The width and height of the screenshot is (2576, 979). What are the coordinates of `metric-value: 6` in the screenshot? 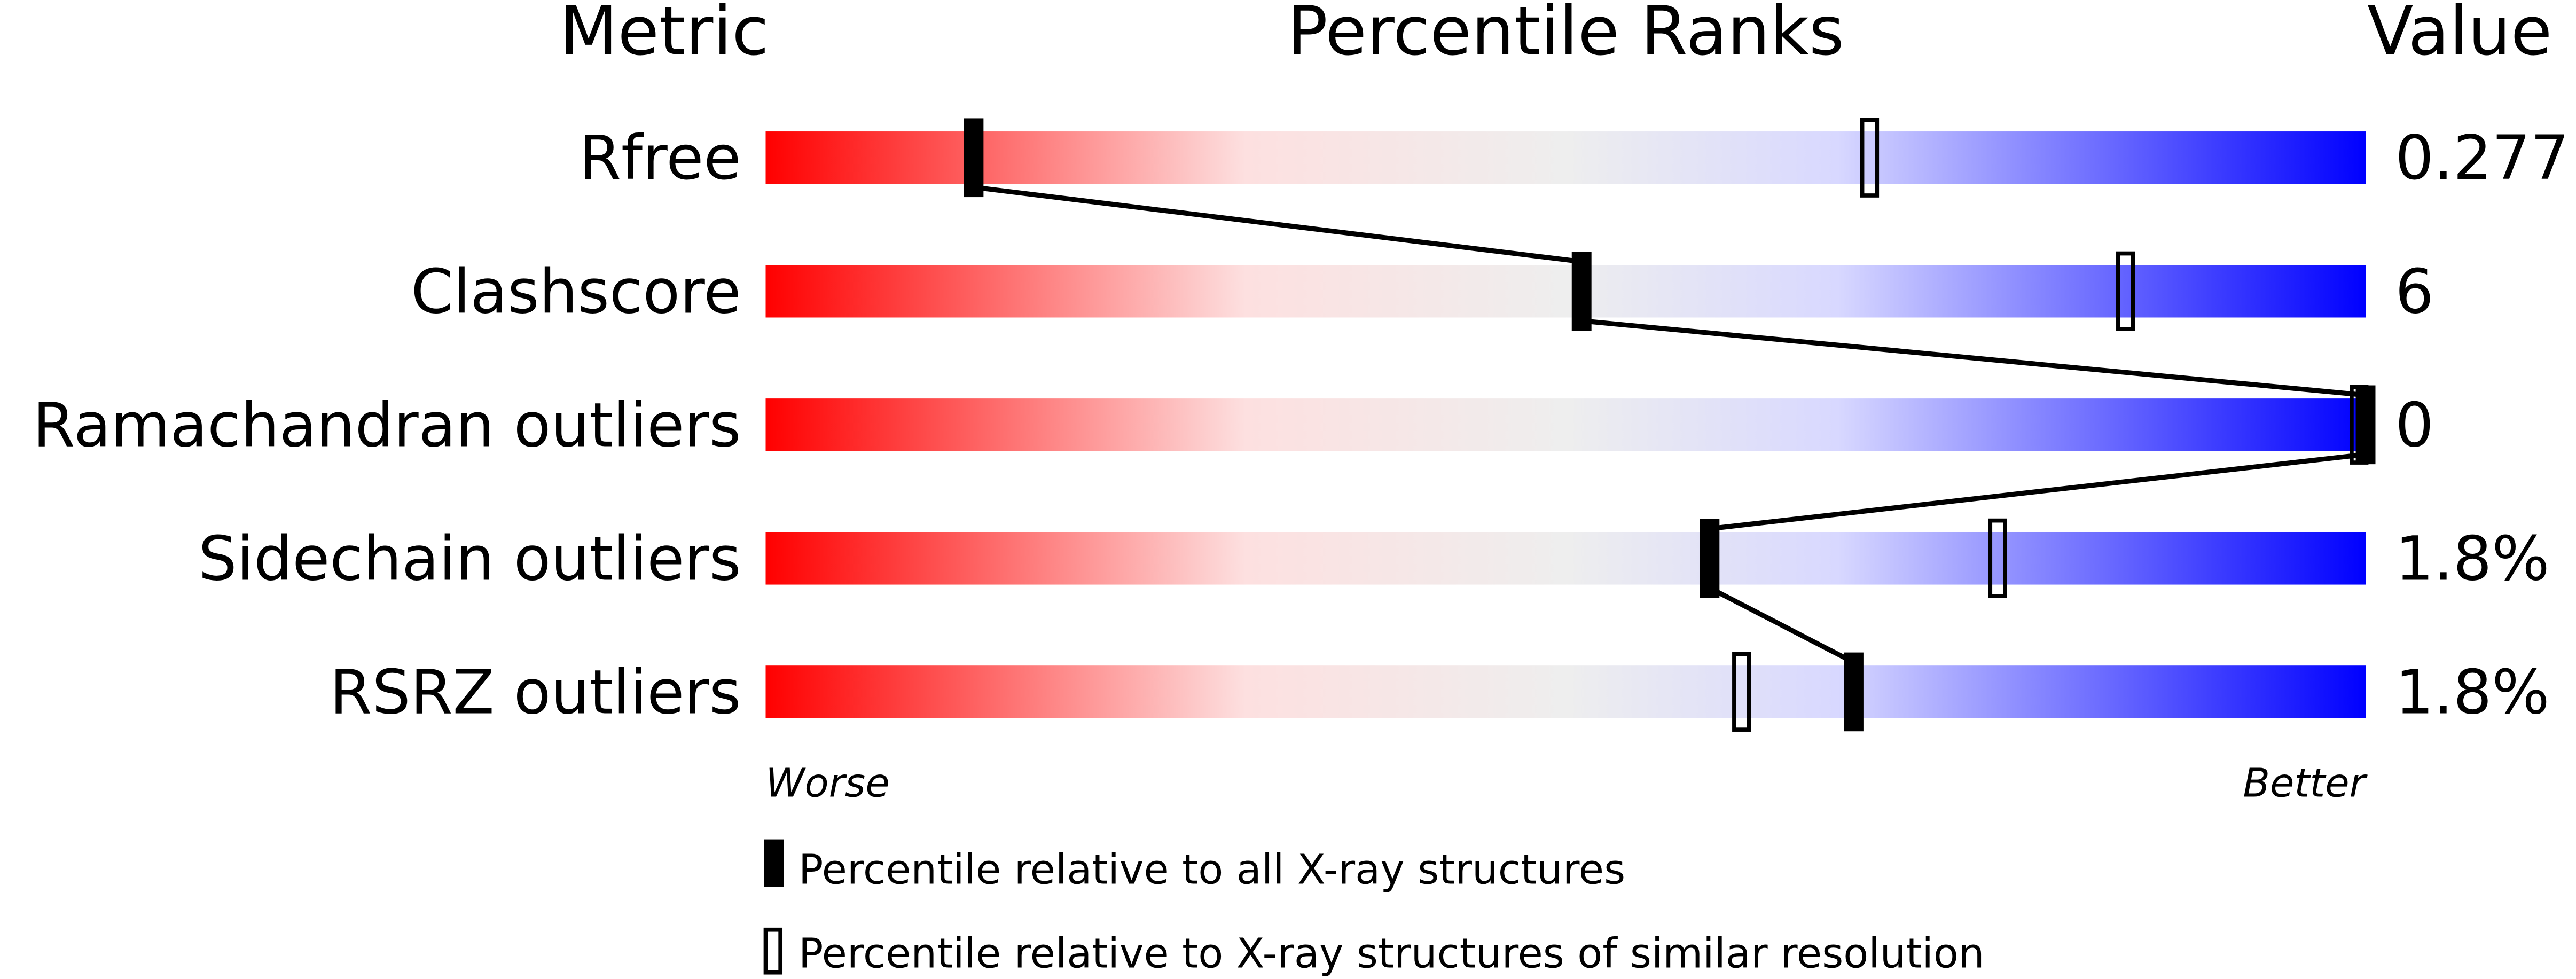 It's located at (2414, 291).